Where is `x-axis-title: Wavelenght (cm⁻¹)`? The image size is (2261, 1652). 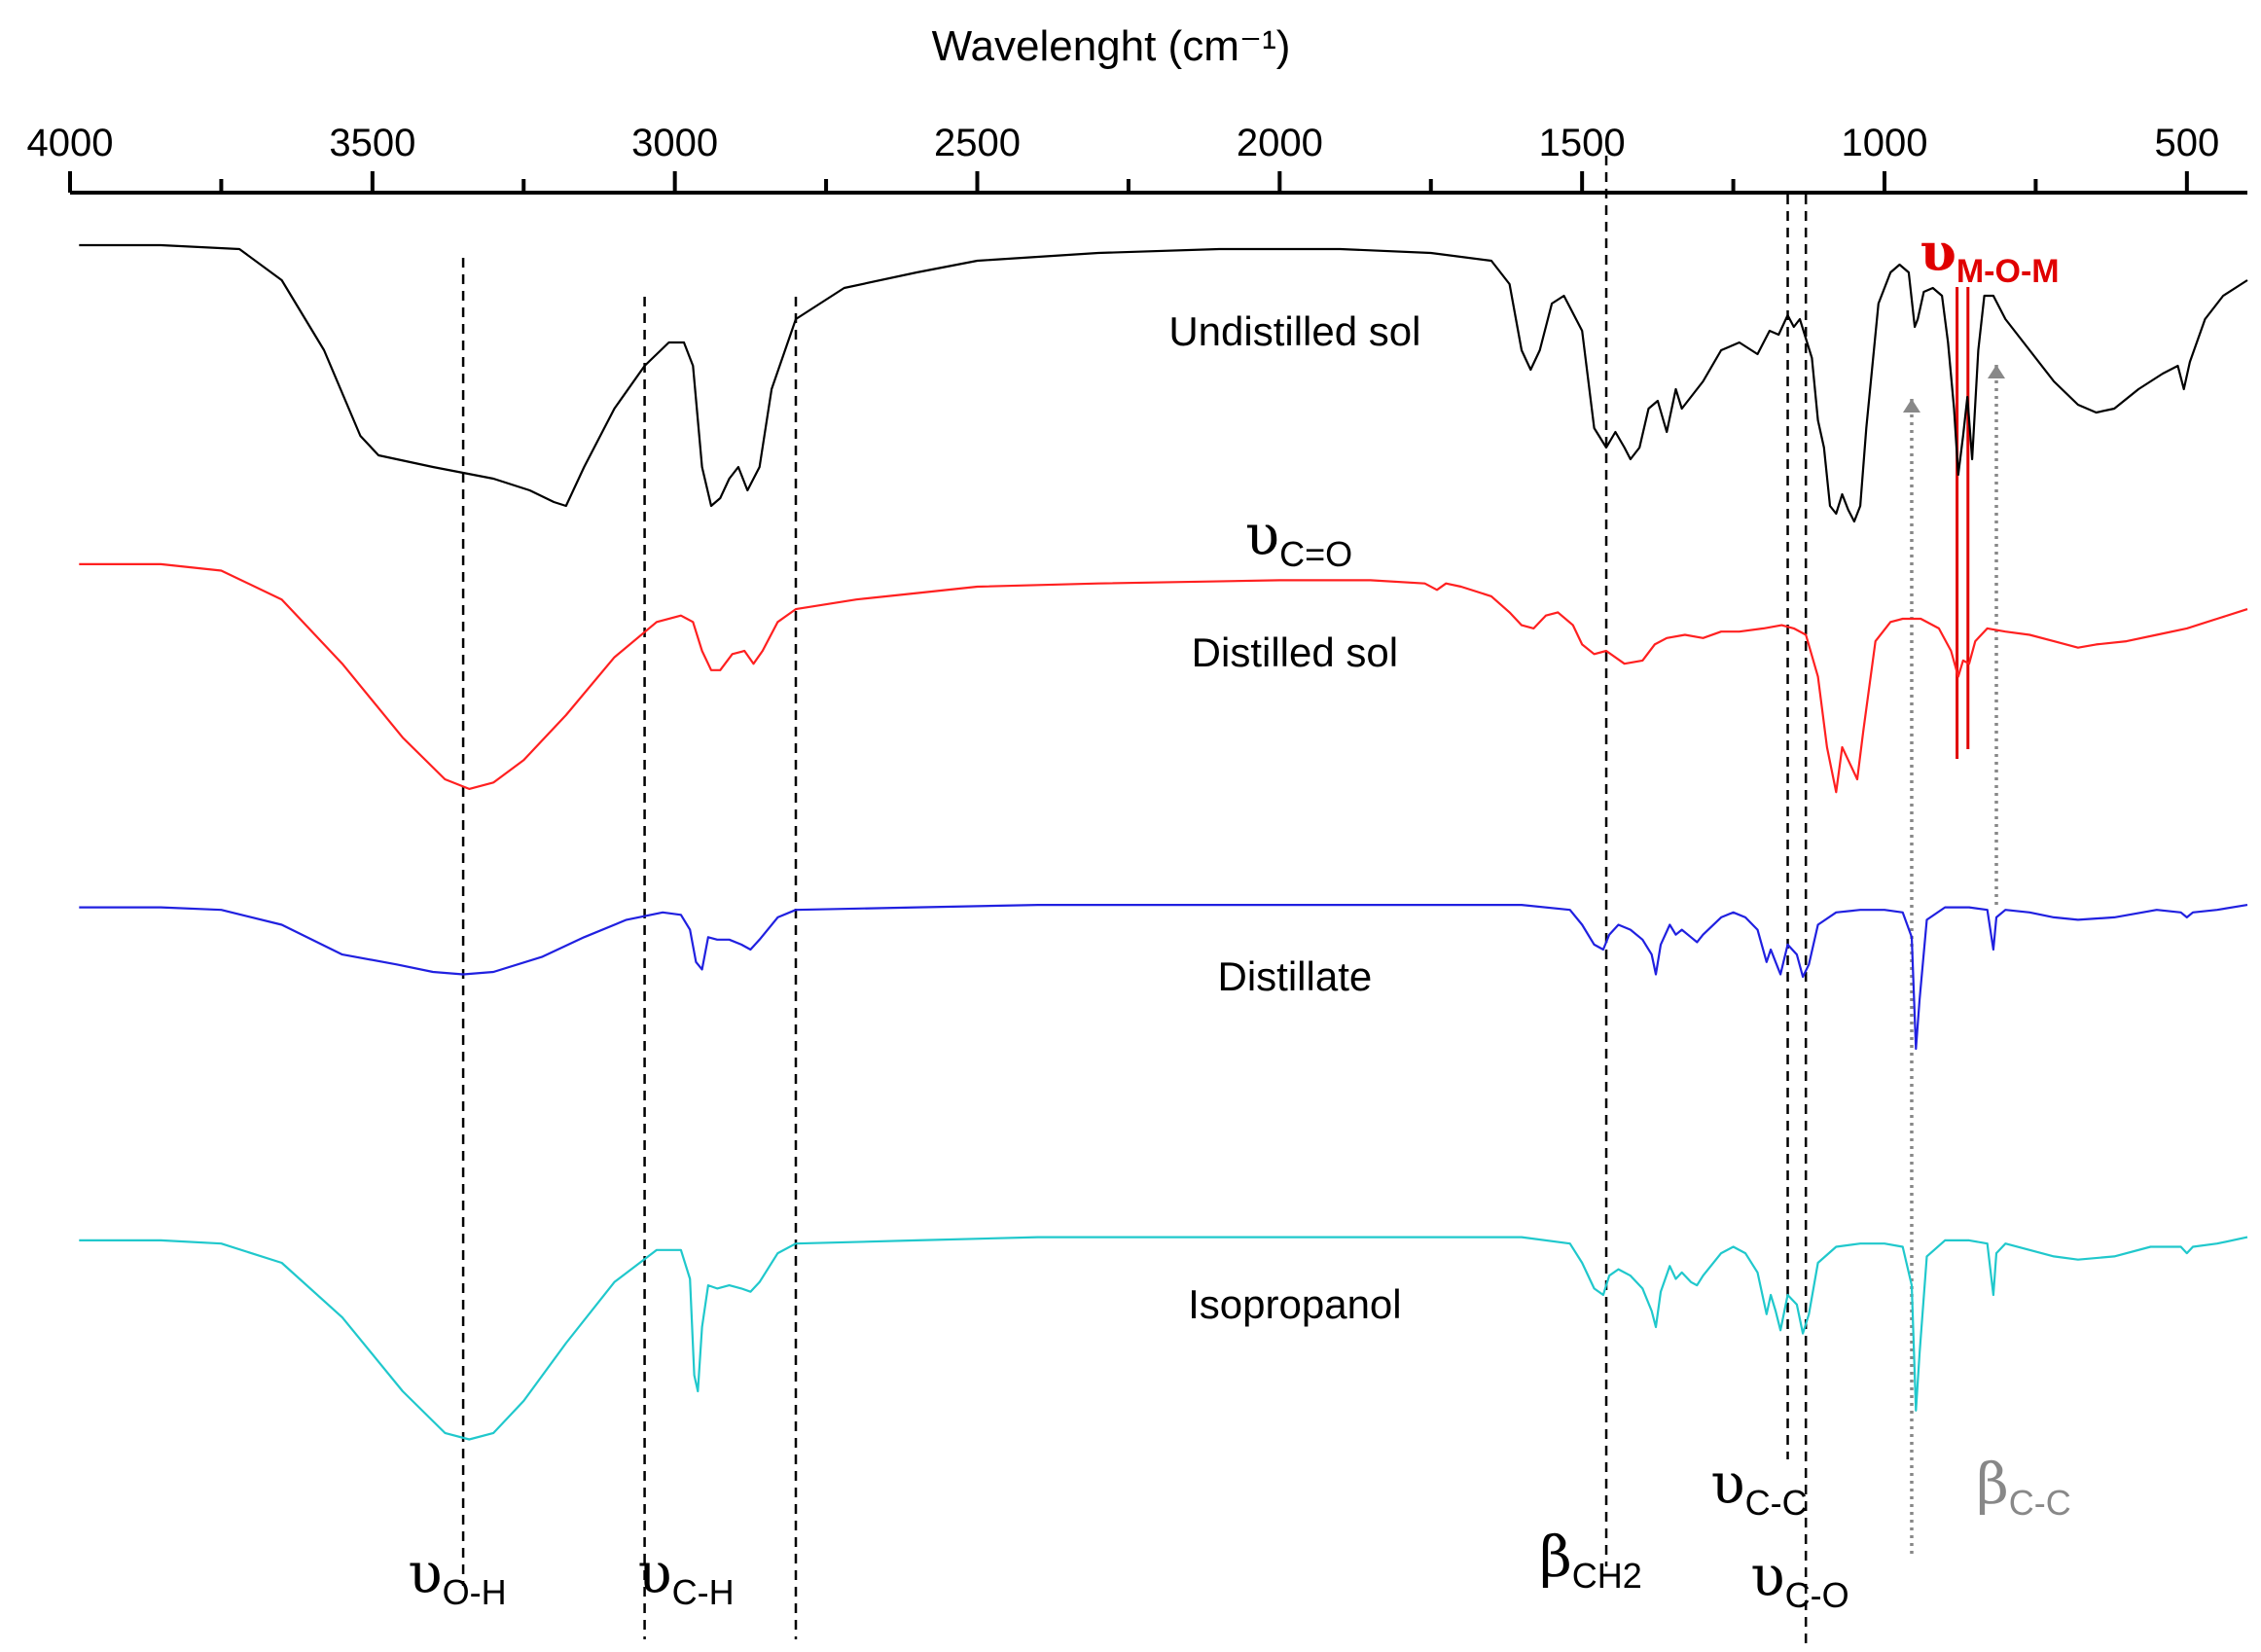
x-axis-title: Wavelenght (cm⁻¹) is located at coordinates (1111, 46).